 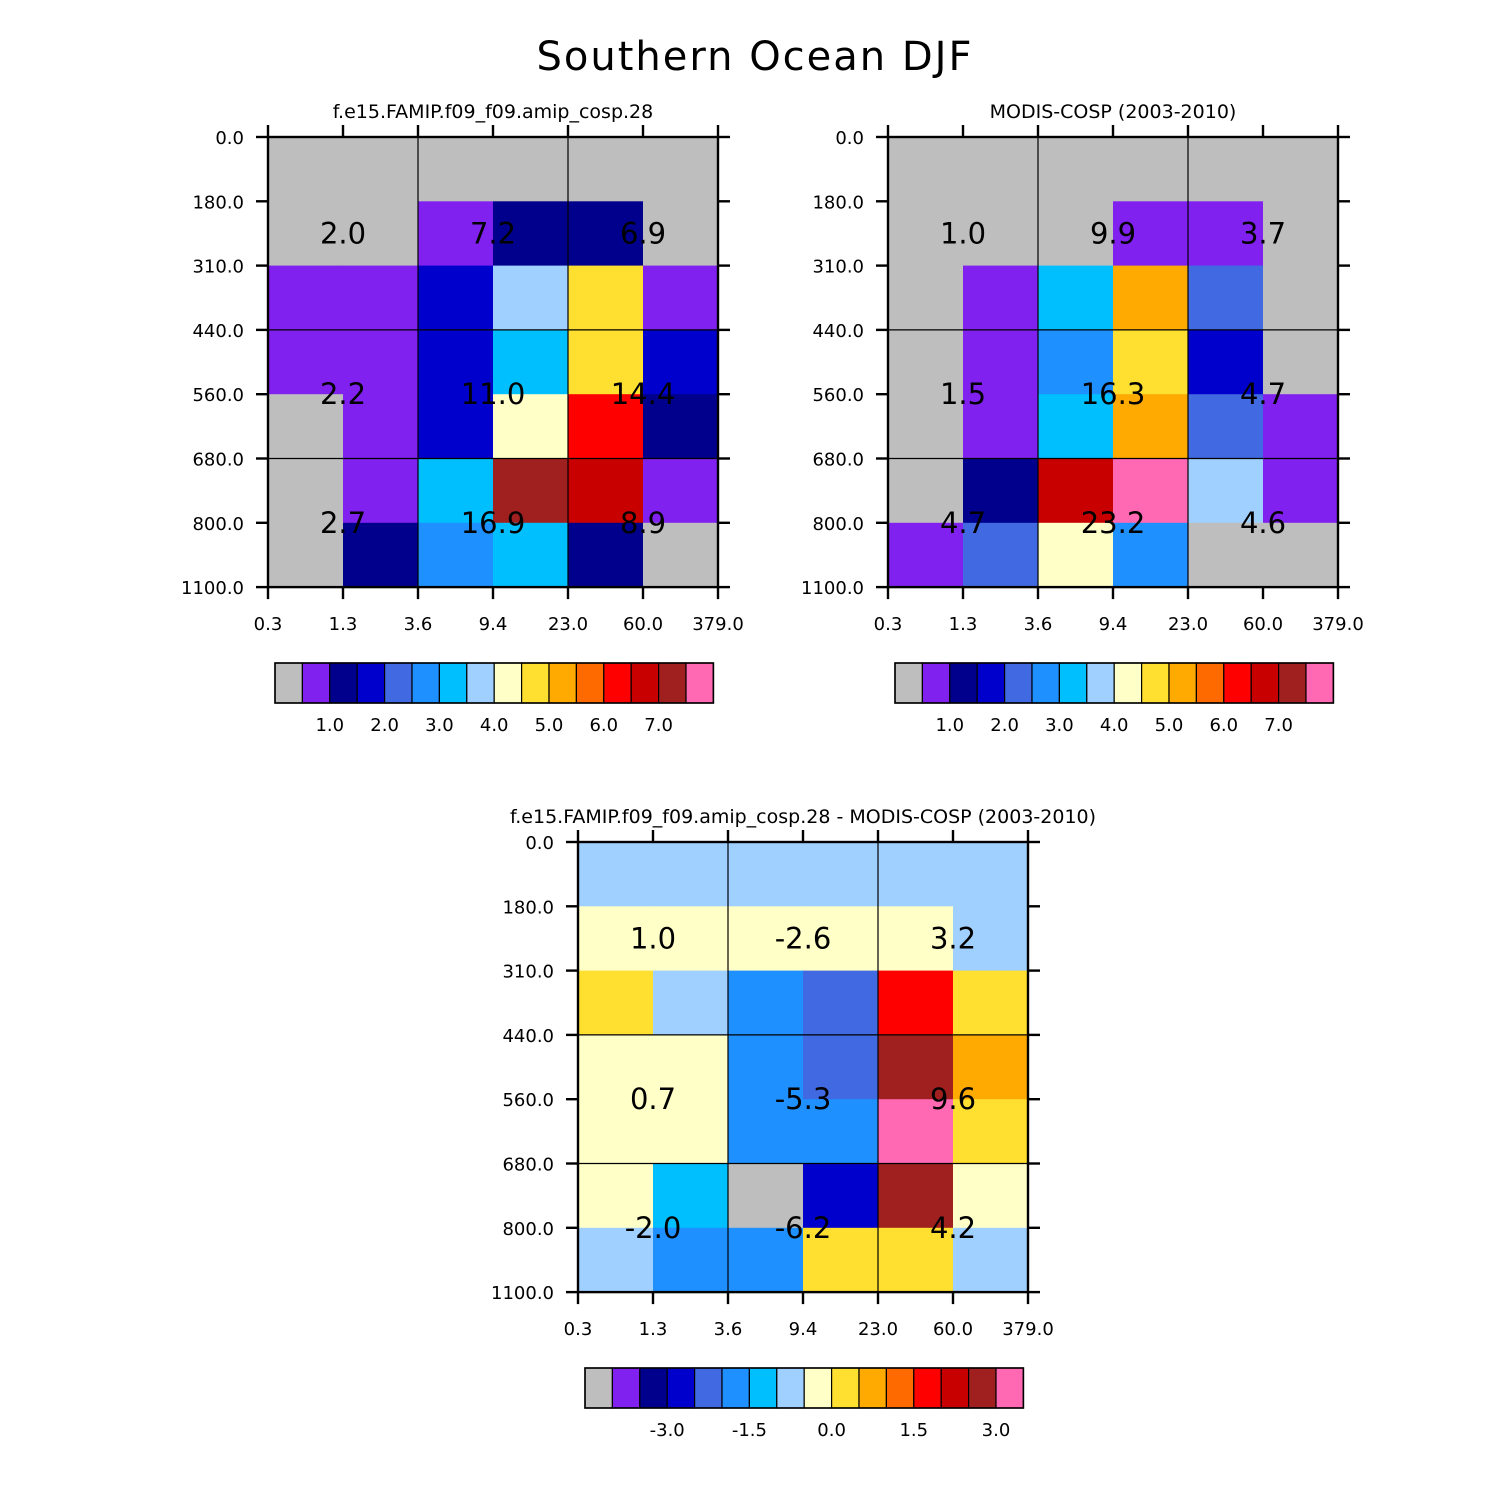 I want to click on group-value-label: 6.9, so click(x=643, y=233).